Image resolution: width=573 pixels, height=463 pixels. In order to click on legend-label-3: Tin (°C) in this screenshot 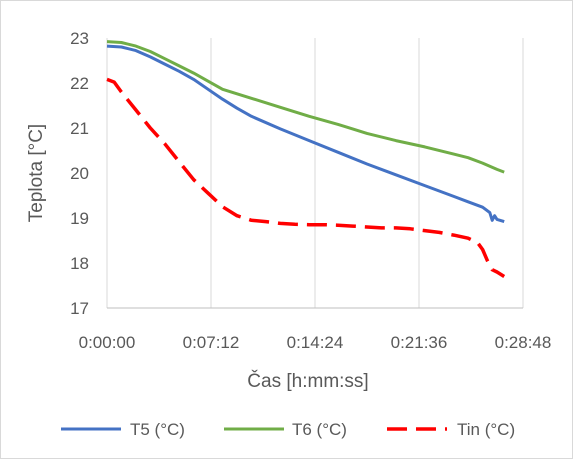, I will do `click(486, 429)`.